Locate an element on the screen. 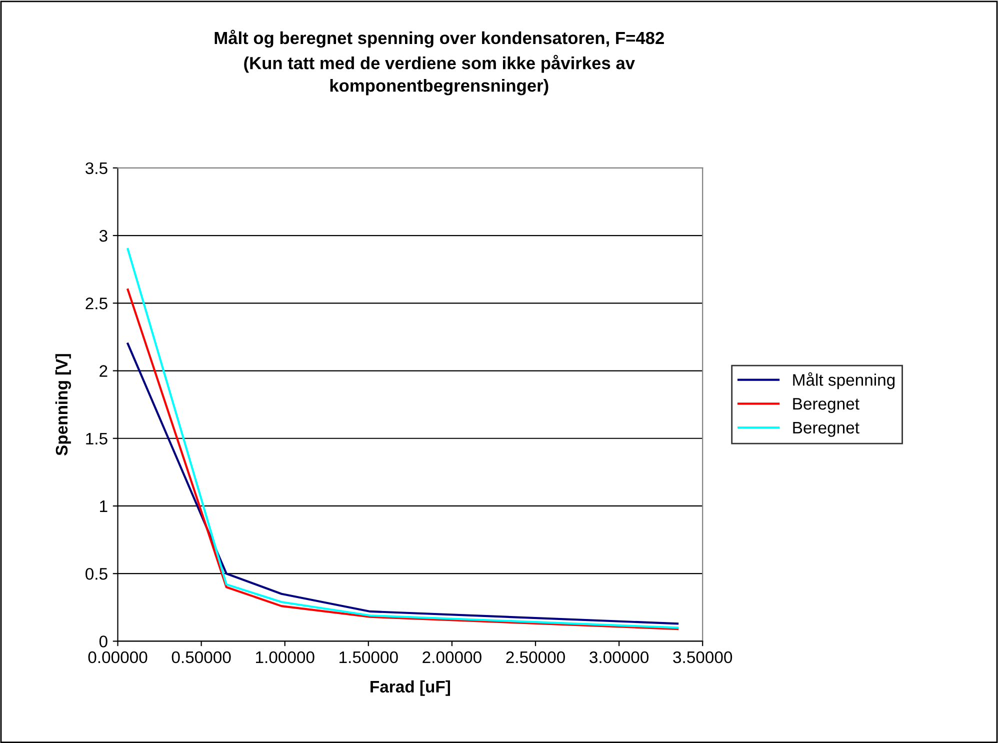 The width and height of the screenshot is (998, 743). x-tick-label: 2.00000 is located at coordinates (452, 657).